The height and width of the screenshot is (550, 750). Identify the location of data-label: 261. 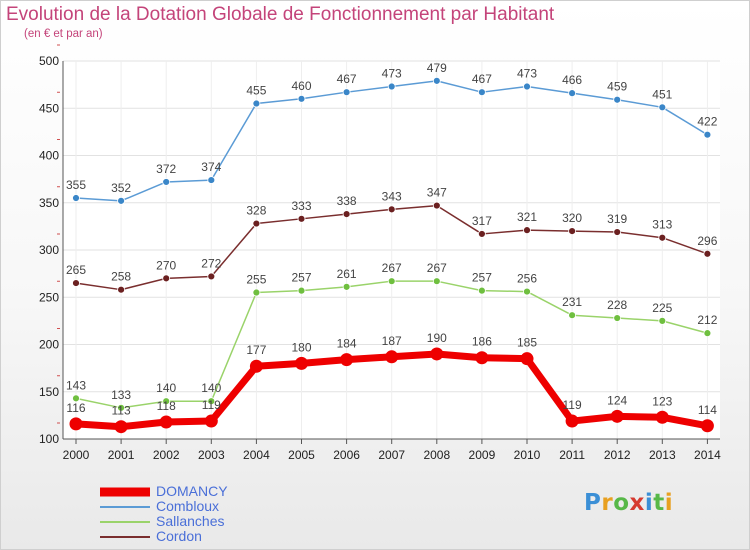
(347, 274).